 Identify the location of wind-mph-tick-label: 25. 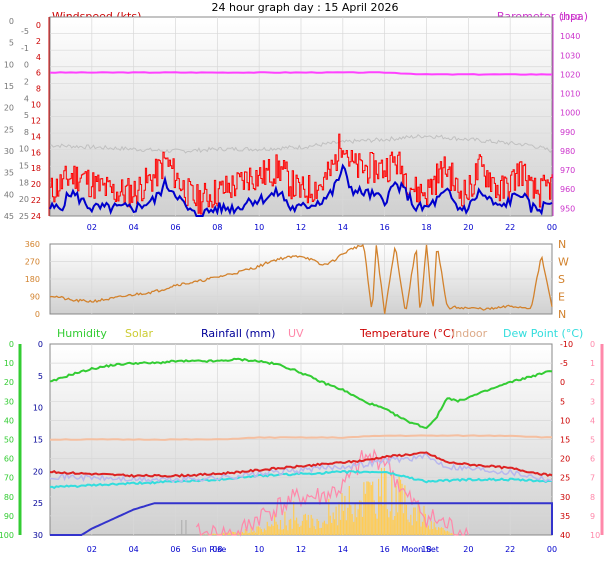
(9, 129).